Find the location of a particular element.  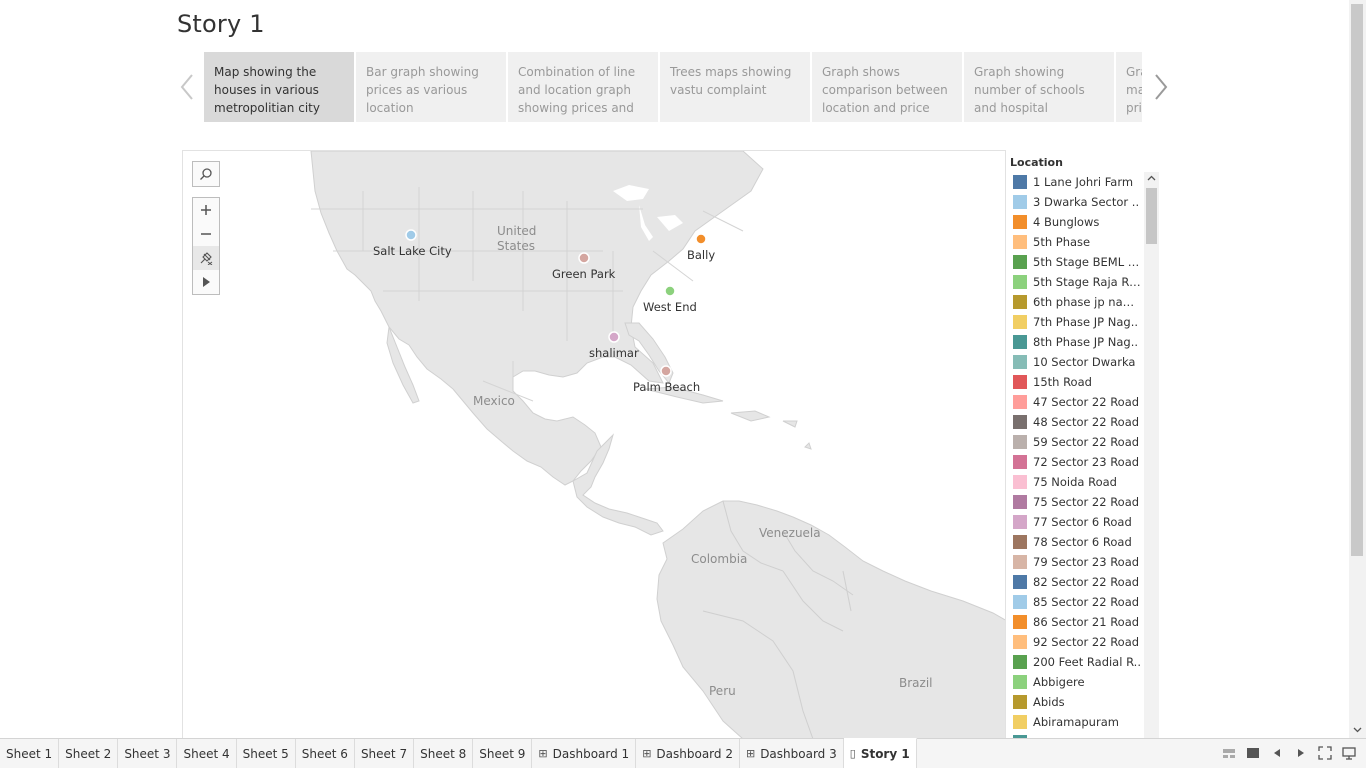

legend-item: 59 Sector 22 Road is located at coordinates (1077, 442).